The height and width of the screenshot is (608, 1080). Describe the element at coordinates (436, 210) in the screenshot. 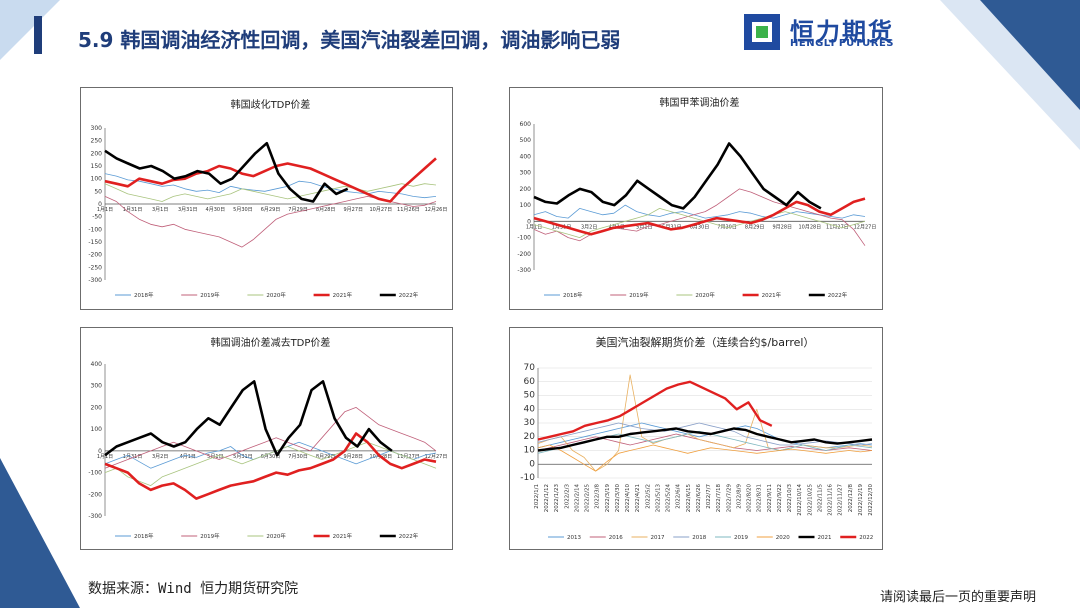

I see `x-tick-label: 12月26日` at that location.